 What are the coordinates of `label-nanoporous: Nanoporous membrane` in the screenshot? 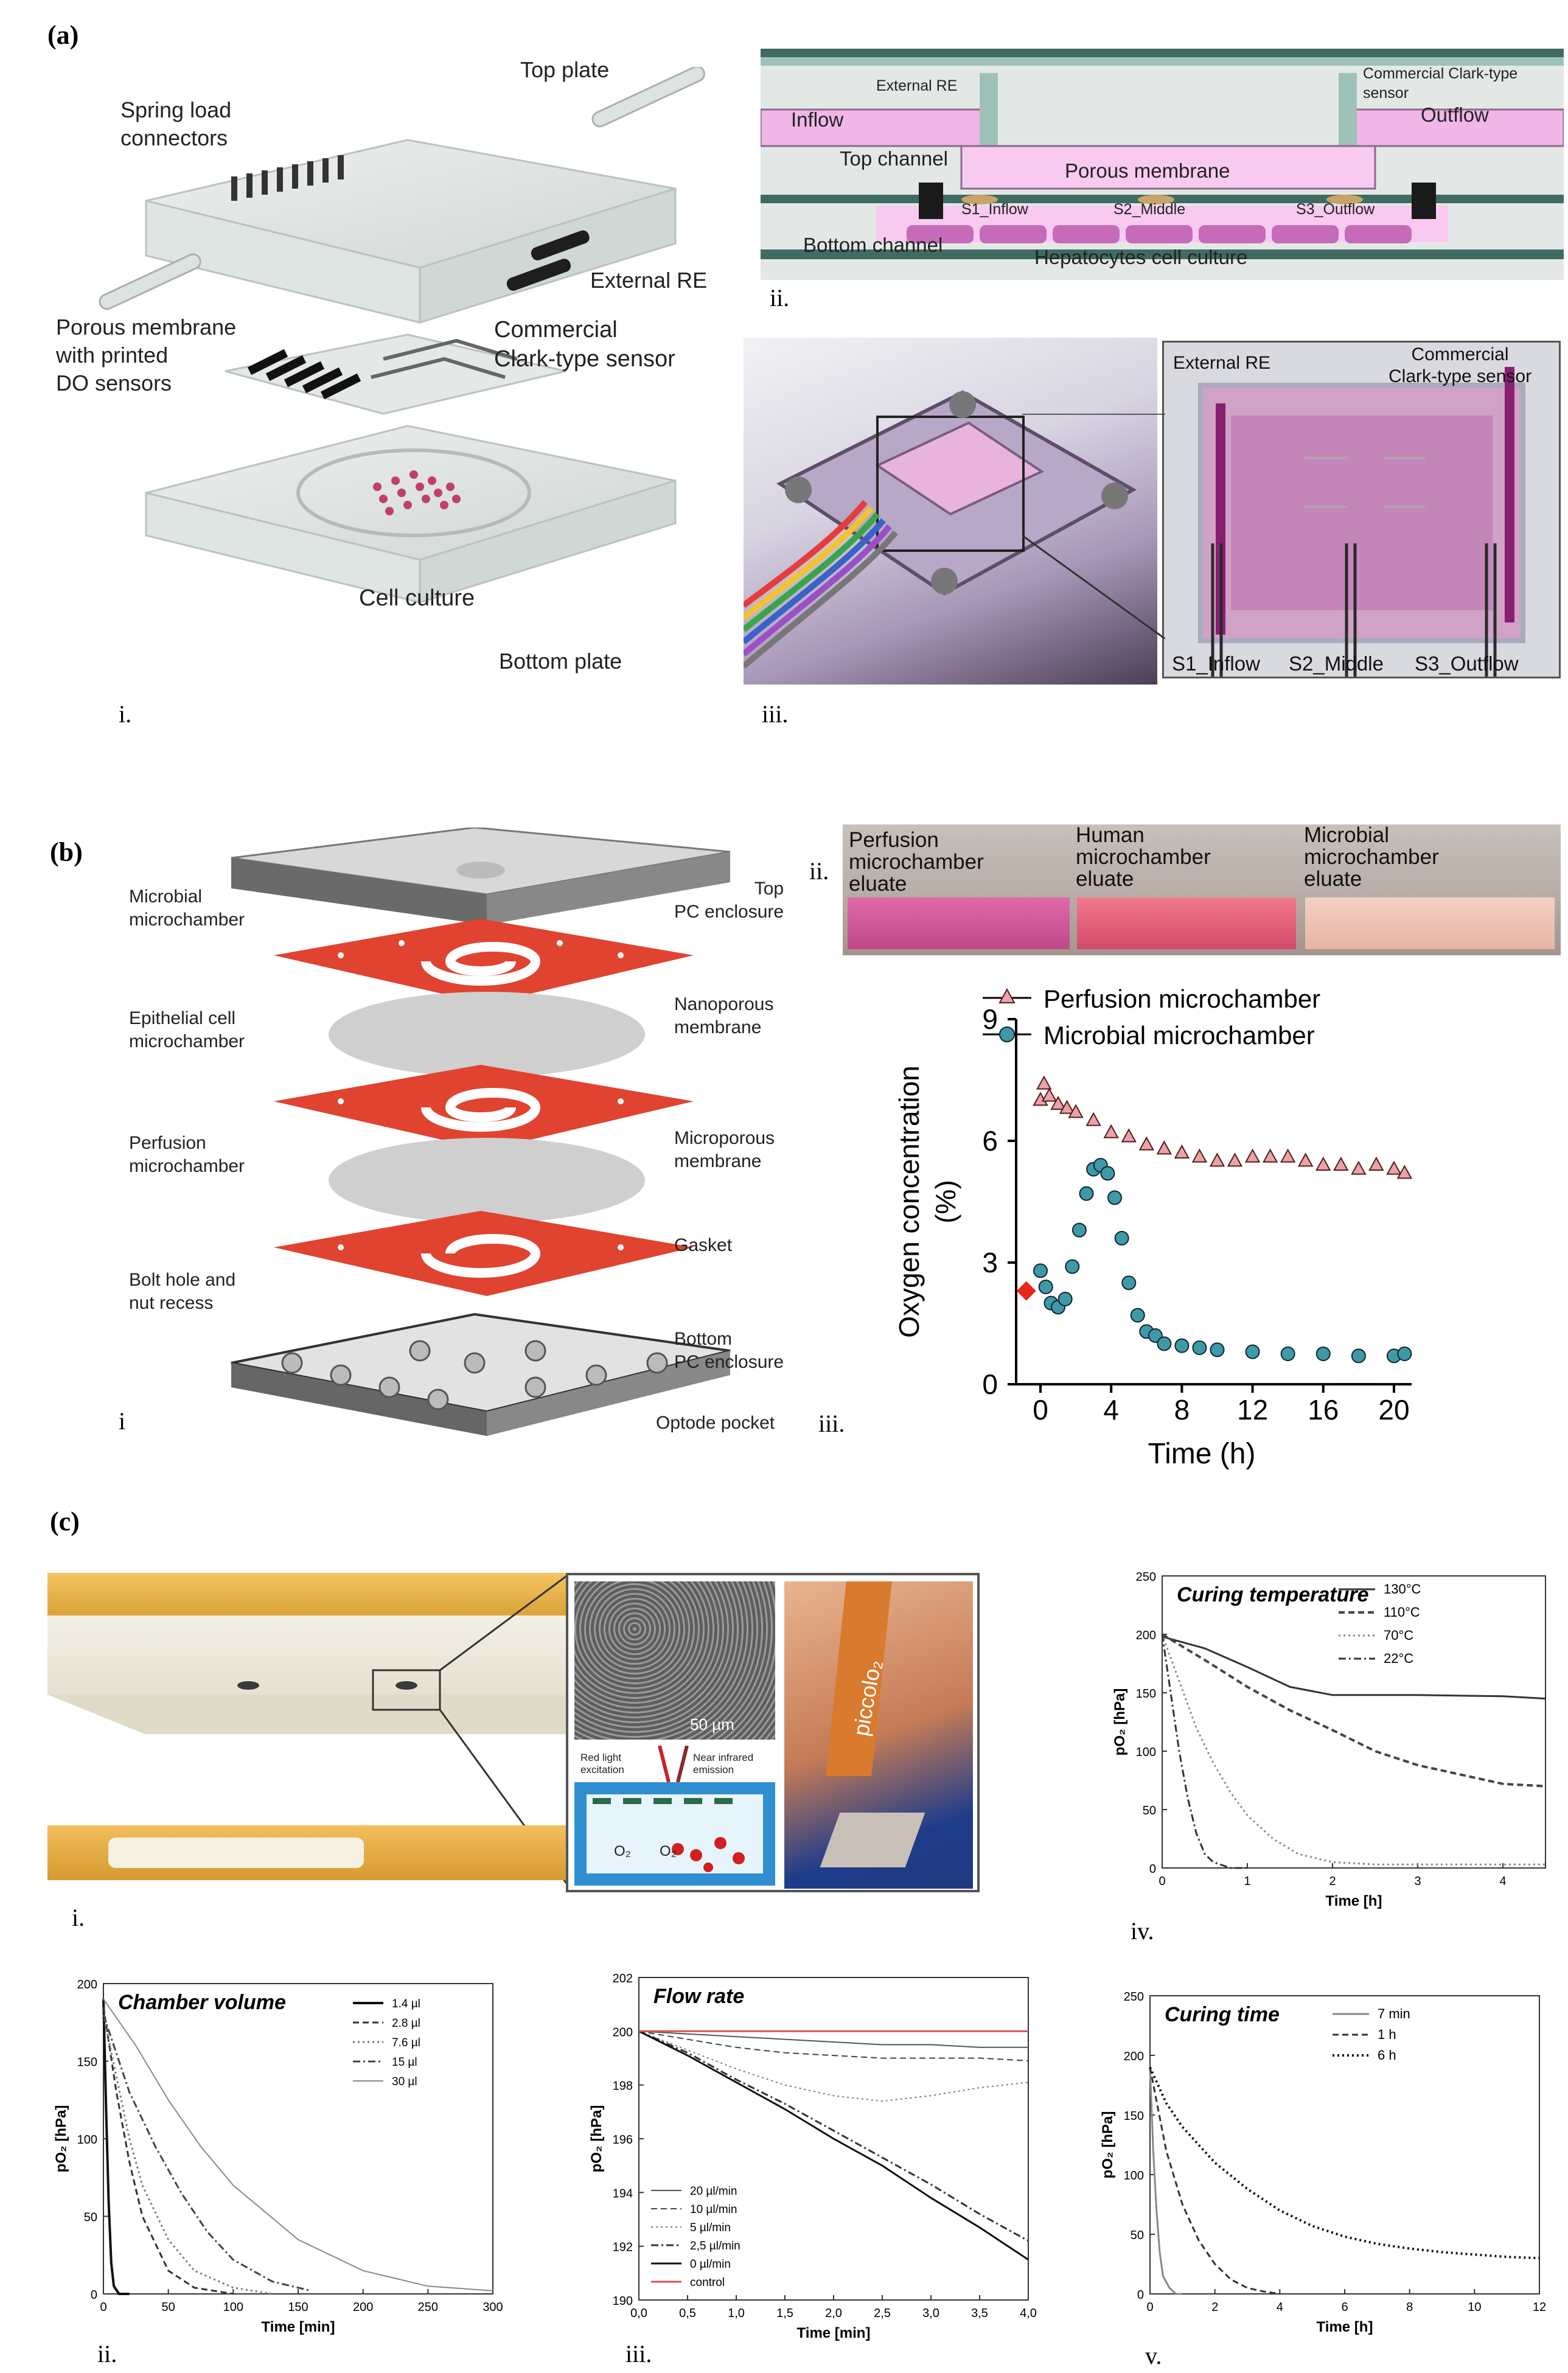 It's located at (724, 1016).